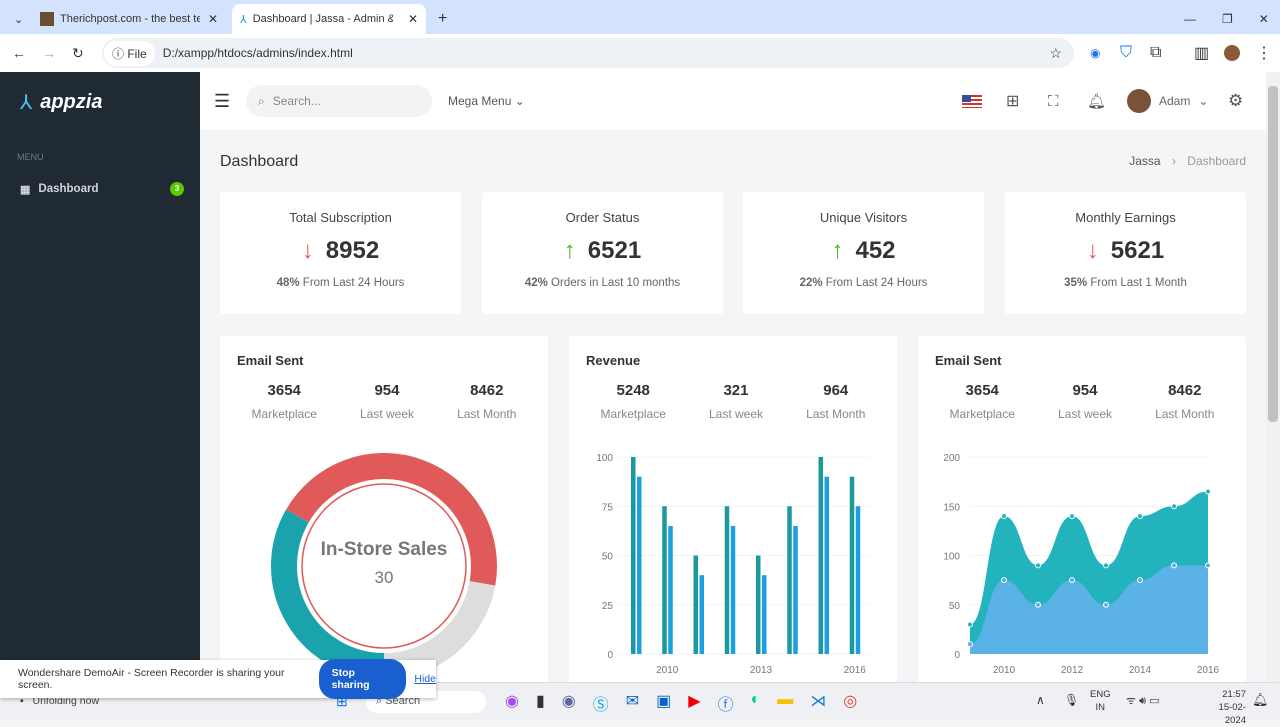 This screenshot has width=1280, height=727. I want to click on tray-overflow-icon: ∧, so click(1040, 700).